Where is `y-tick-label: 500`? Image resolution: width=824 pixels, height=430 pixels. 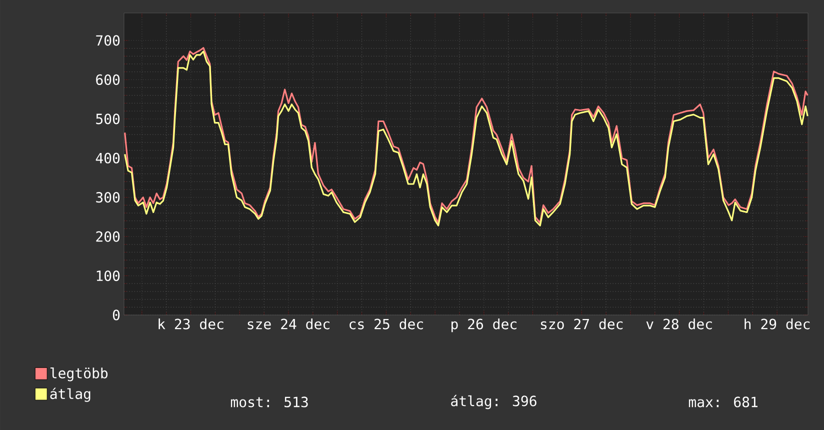 y-tick-label: 500 is located at coordinates (108, 119).